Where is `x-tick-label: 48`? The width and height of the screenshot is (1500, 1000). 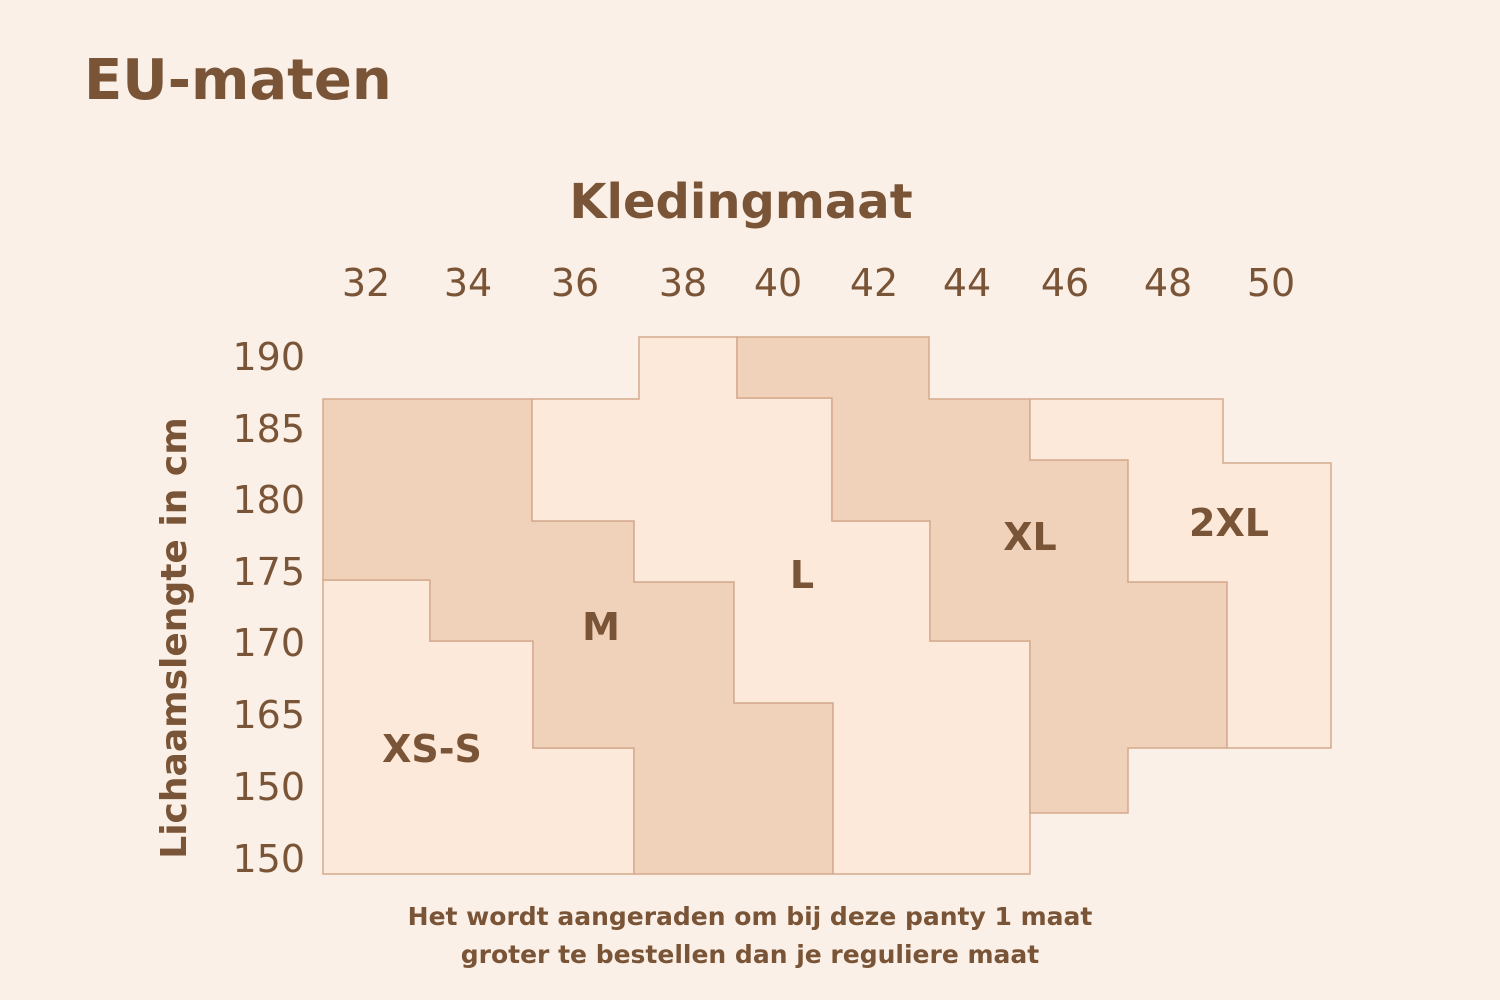 x-tick-label: 48 is located at coordinates (1168, 283).